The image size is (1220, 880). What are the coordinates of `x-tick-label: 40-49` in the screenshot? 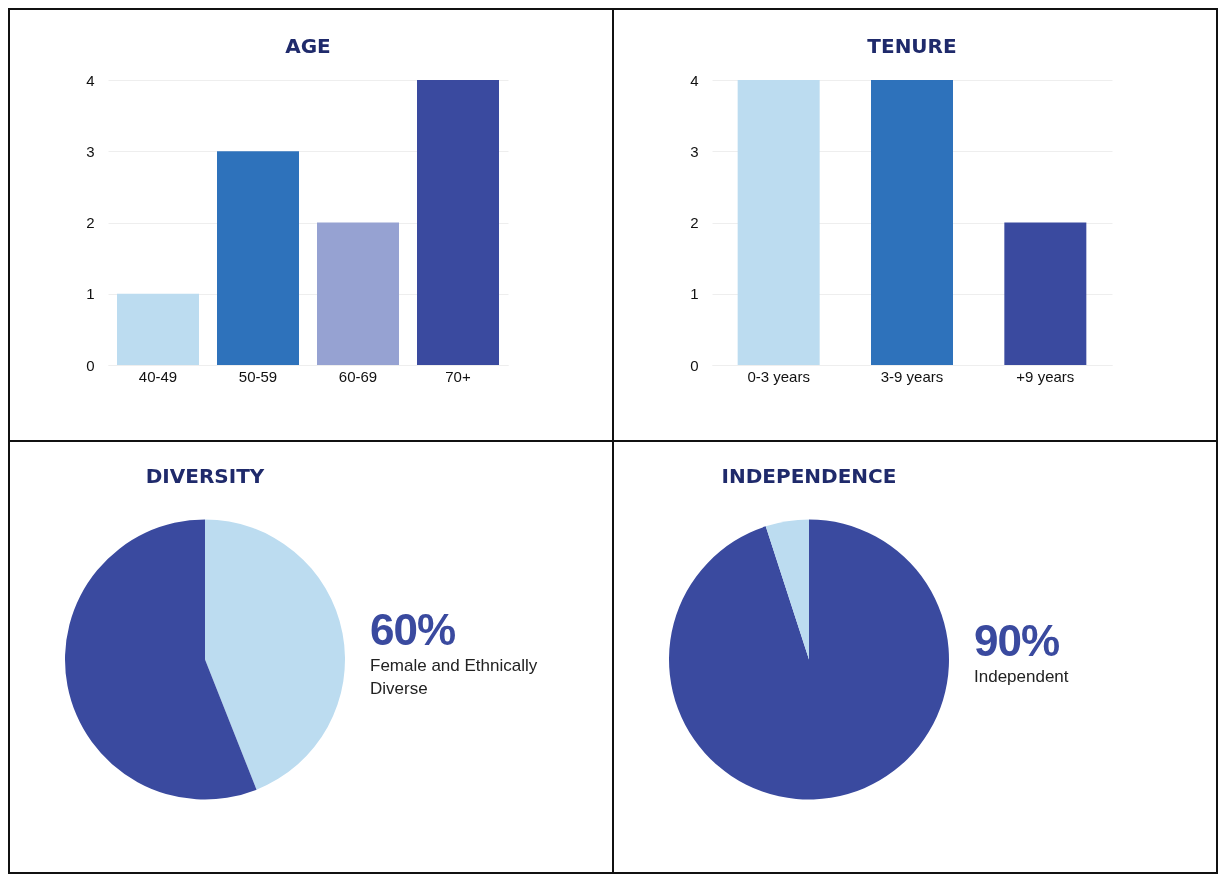 It's located at (158, 376).